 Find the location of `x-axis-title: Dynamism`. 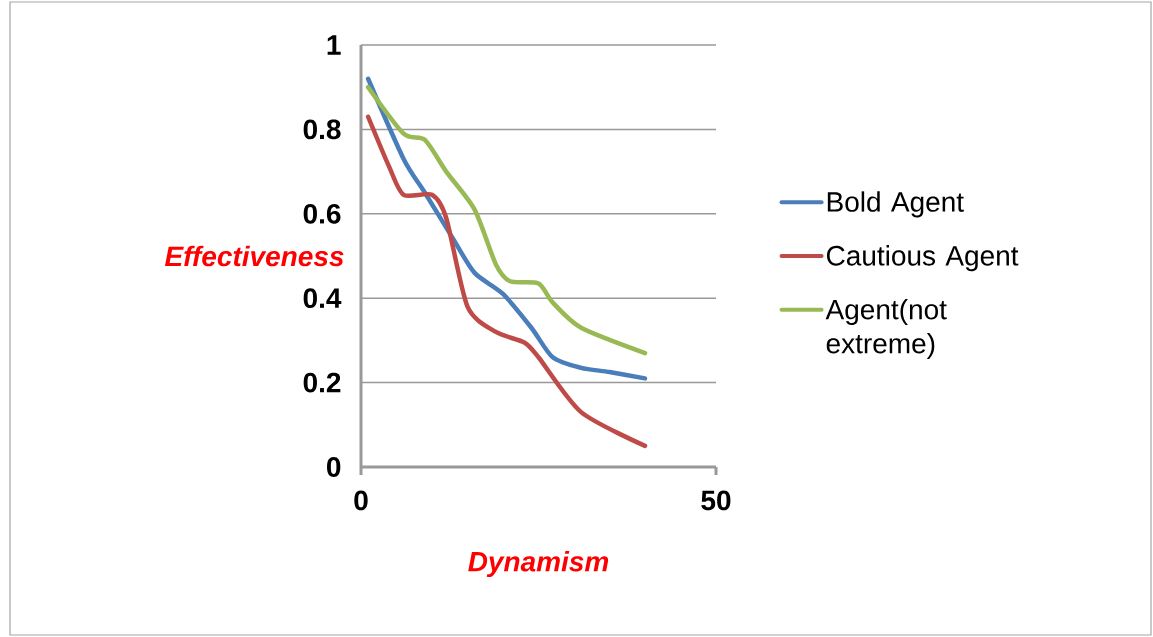

x-axis-title: Dynamism is located at coordinates (538, 564).